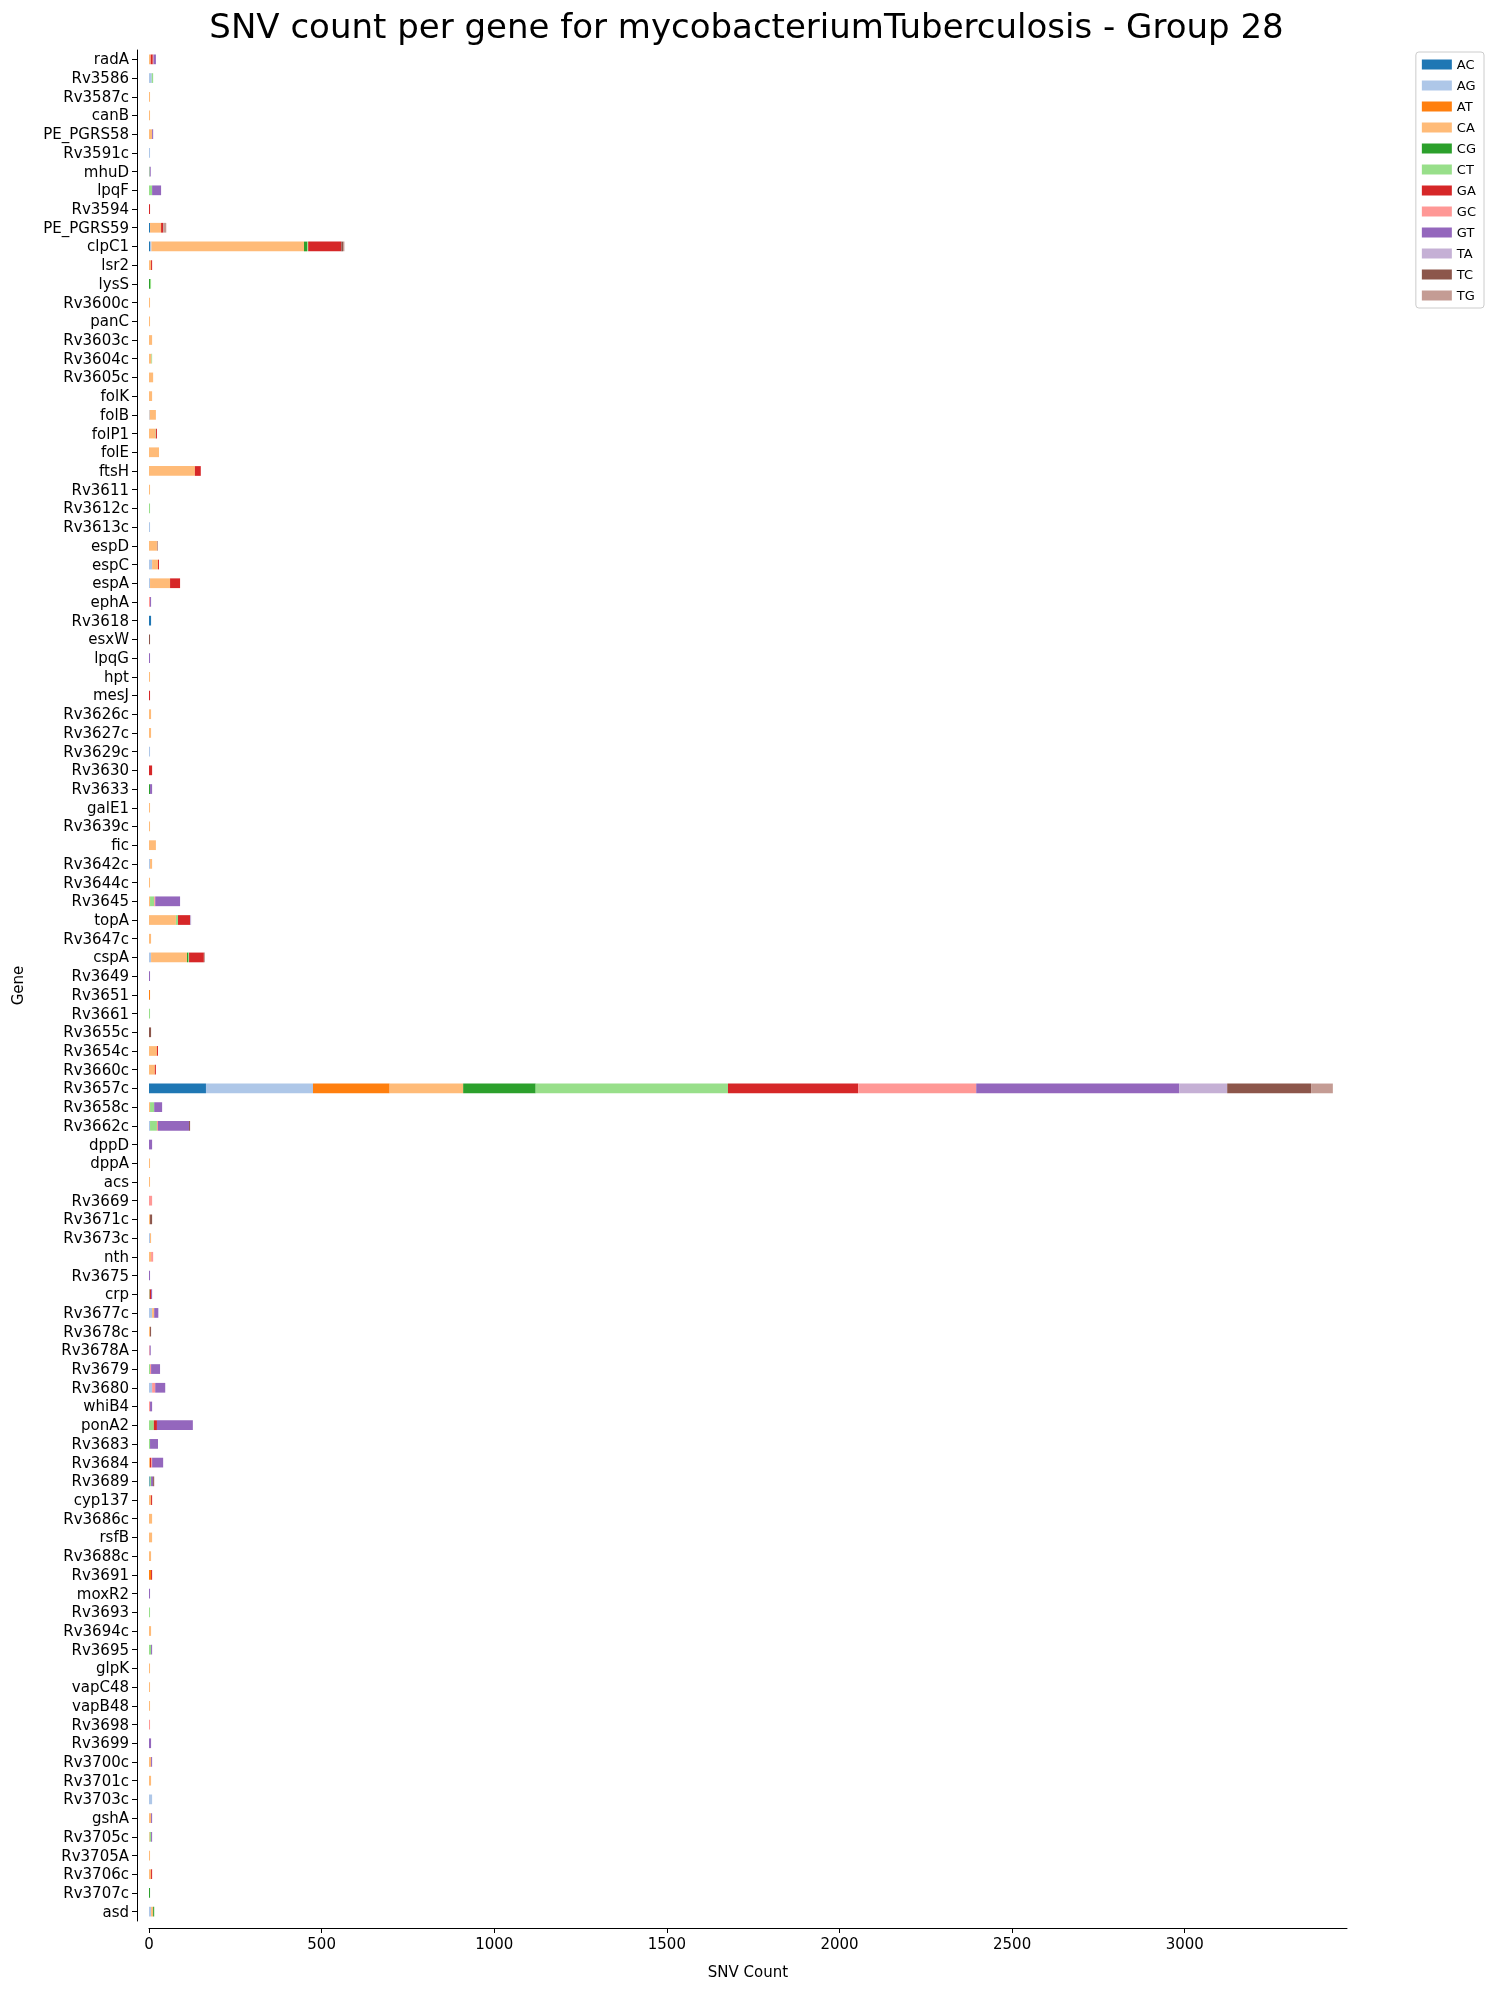  What do you see at coordinates (100, 1649) in the screenshot?
I see `y-tick-label: Rv3695` at bounding box center [100, 1649].